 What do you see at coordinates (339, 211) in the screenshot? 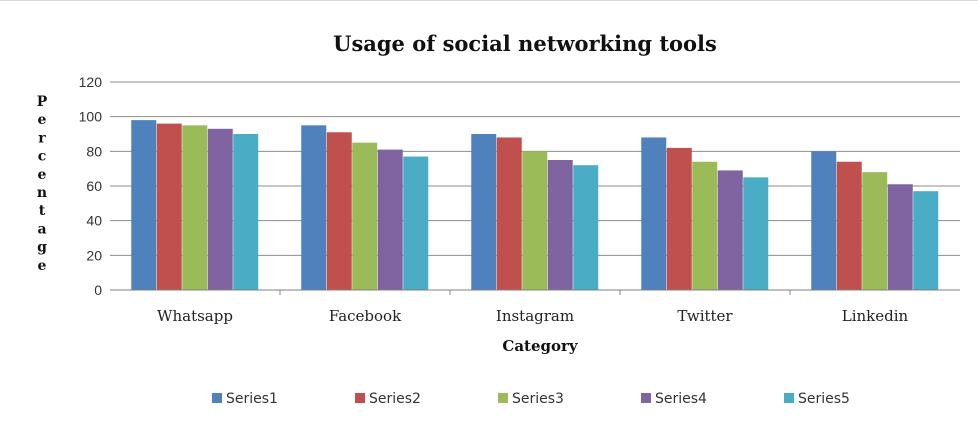
I see `bar-series2-facebook` at bounding box center [339, 211].